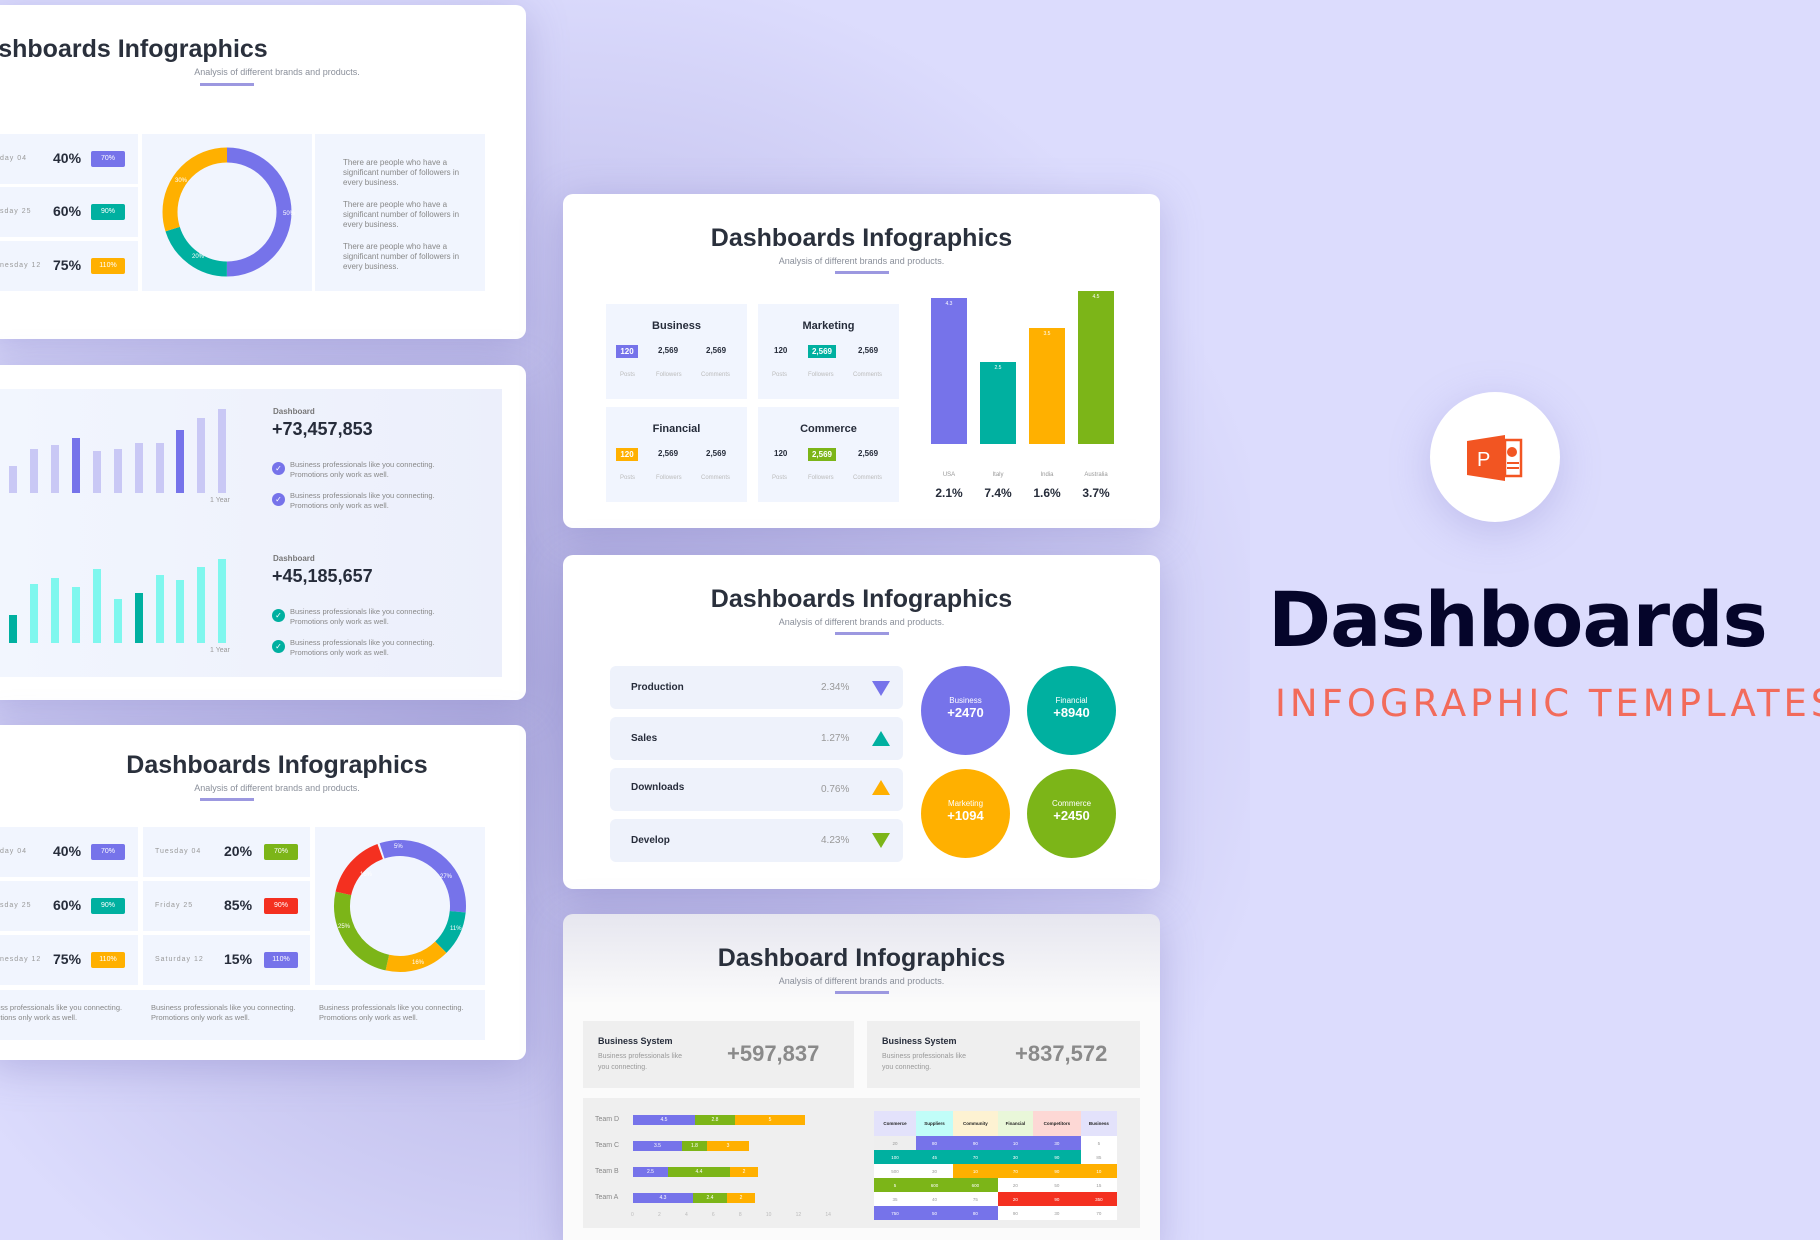  Describe the element at coordinates (644, 738) in the screenshot. I see `item-label: Sales` at that location.